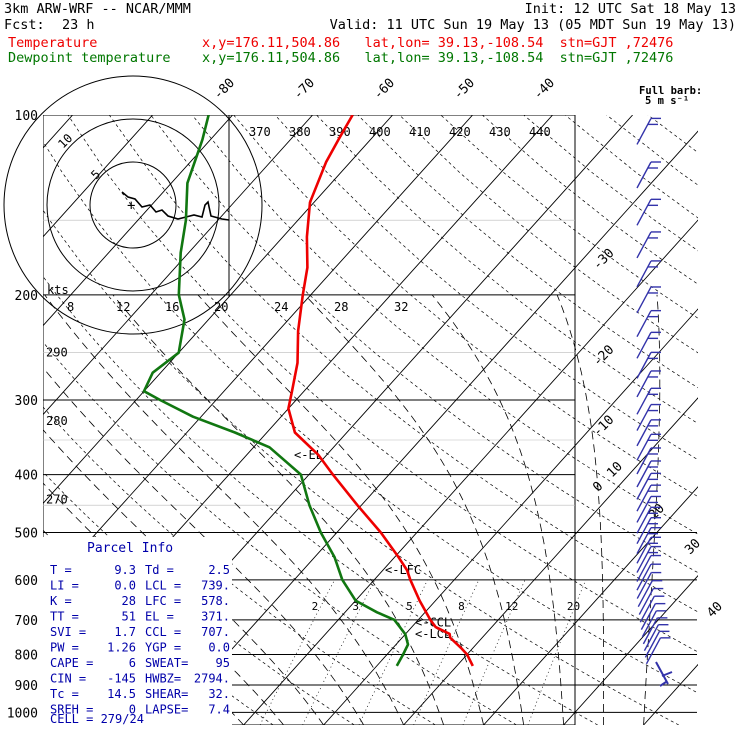  What do you see at coordinates (89, 58) in the screenshot?
I see `dewpoint-legend-label: Dewpoint temperature` at bounding box center [89, 58].